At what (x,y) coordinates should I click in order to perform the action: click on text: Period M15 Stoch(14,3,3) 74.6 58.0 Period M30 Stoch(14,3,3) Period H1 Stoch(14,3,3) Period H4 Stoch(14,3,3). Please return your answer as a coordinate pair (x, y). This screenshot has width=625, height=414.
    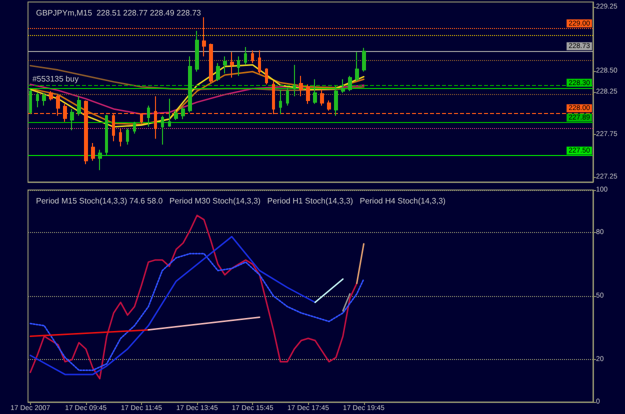
    Looking at the image, I should click on (241, 201).